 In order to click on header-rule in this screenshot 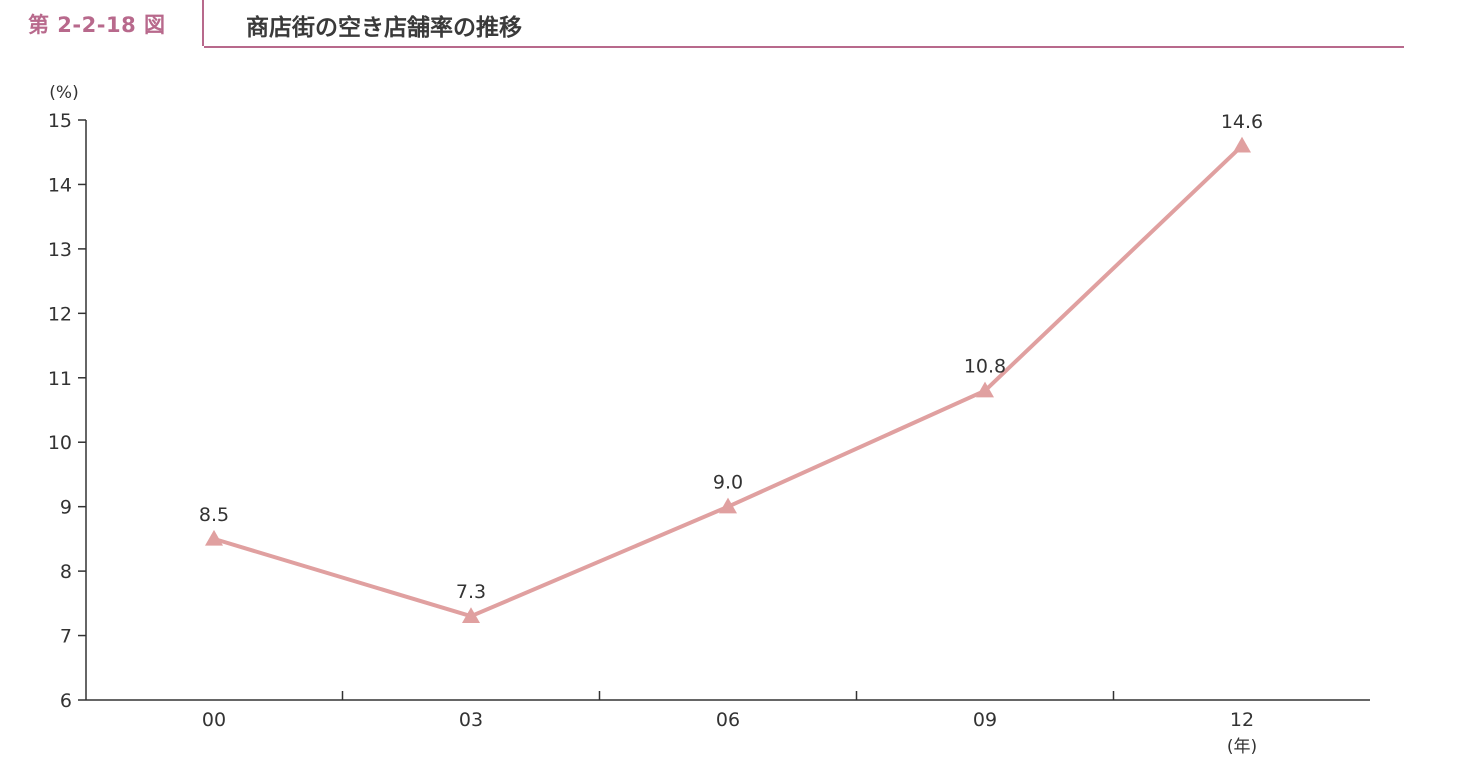, I will do `click(804, 47)`.